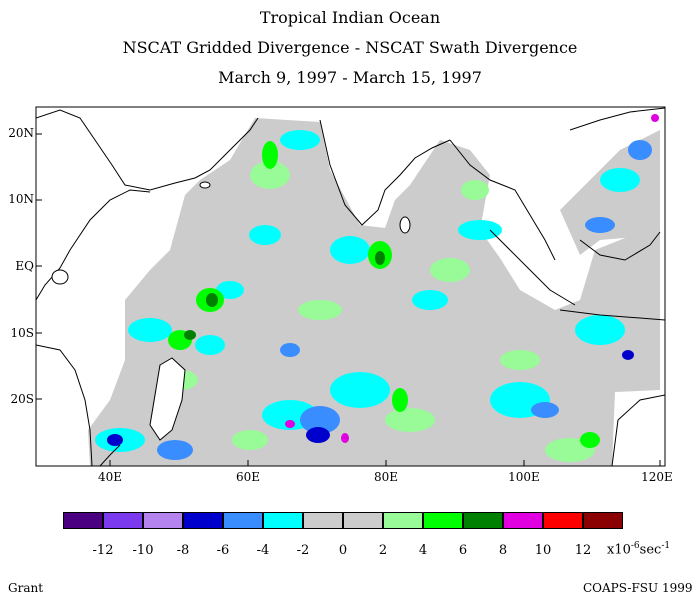  What do you see at coordinates (223, 550) in the screenshot?
I see `colorbar-tick-label: -6` at bounding box center [223, 550].